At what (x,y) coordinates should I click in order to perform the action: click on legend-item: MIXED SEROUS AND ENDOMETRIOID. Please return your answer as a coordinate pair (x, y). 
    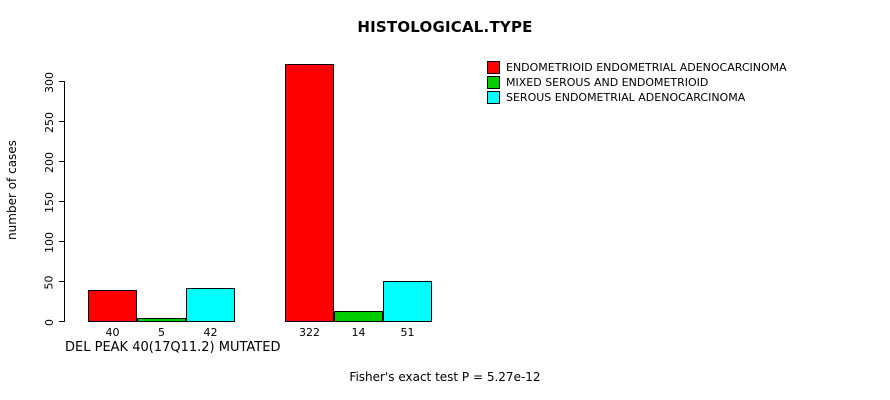
    Looking at the image, I should click on (637, 82).